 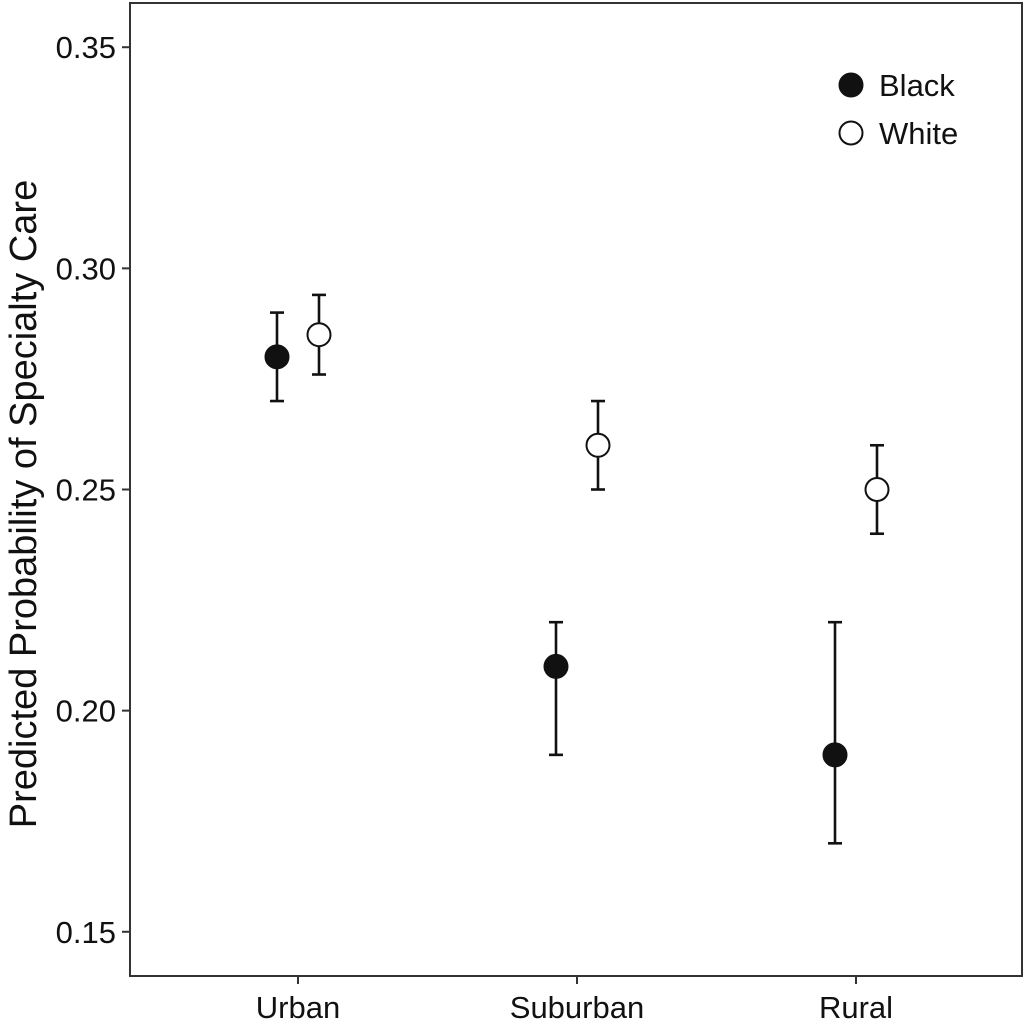 What do you see at coordinates (856, 1006) in the screenshot?
I see `x-tick-label: Rural` at bounding box center [856, 1006].